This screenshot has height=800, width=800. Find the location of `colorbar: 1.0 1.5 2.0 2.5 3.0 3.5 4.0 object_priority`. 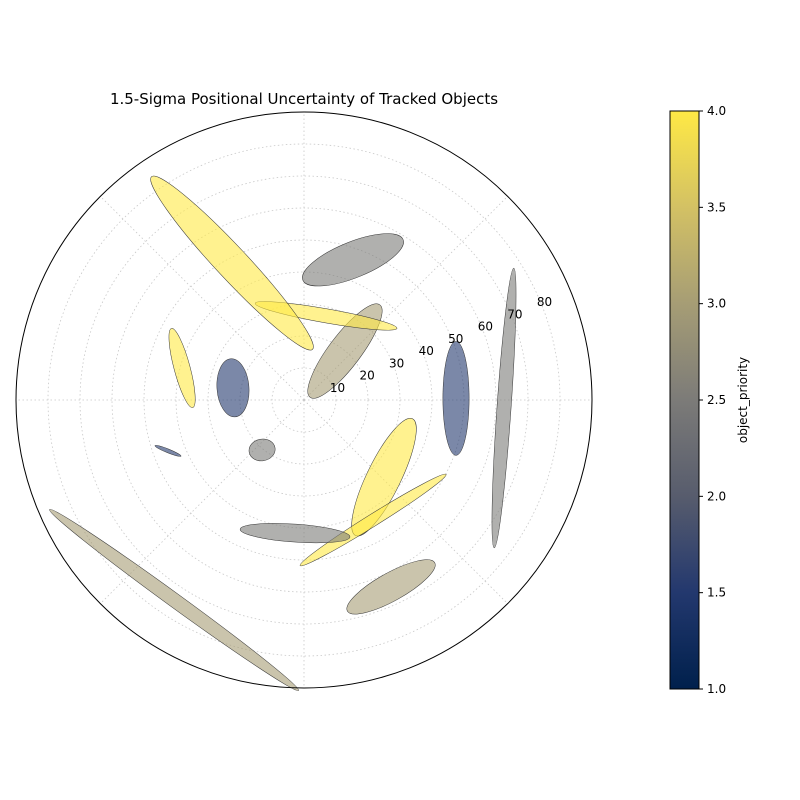

colorbar: 1.0 1.5 2.0 2.5 3.0 3.5 4.0 object_priority is located at coordinates (709, 400).